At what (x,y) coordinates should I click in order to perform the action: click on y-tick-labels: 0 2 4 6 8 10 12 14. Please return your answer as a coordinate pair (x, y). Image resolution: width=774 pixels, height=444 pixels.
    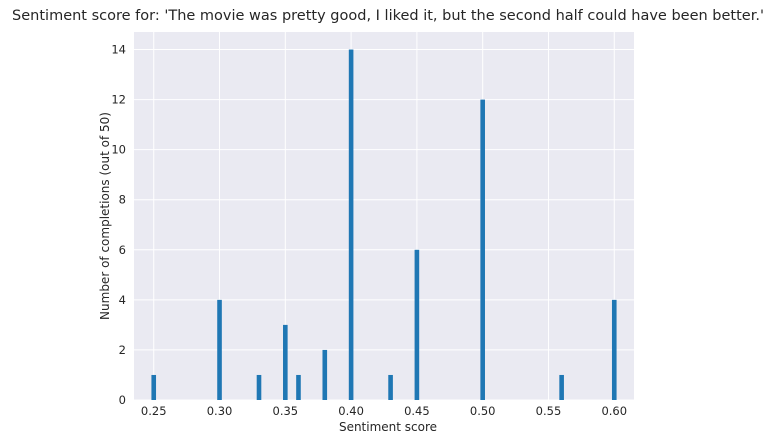
    Looking at the image, I should click on (118, 225).